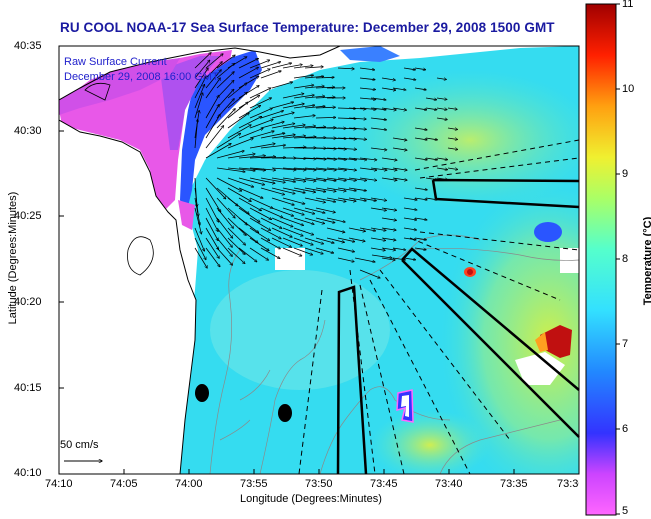  What do you see at coordinates (28, 131) in the screenshot?
I see `y-tick-label: 40:30` at bounding box center [28, 131].